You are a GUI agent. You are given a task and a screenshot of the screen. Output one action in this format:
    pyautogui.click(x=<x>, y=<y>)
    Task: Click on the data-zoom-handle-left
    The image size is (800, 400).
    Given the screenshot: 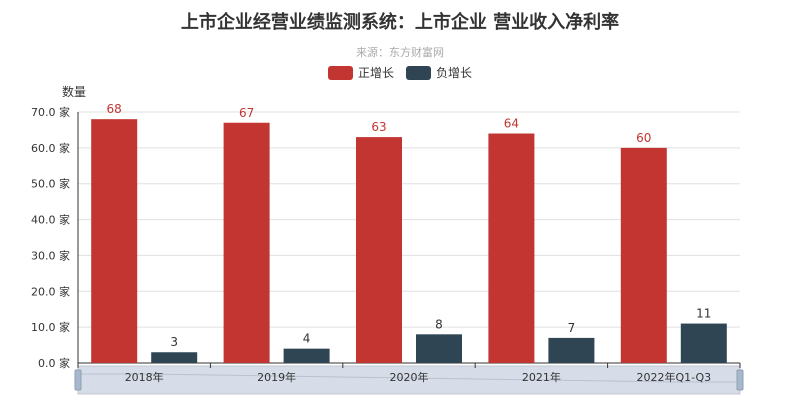 What is the action you would take?
    pyautogui.click(x=78, y=380)
    